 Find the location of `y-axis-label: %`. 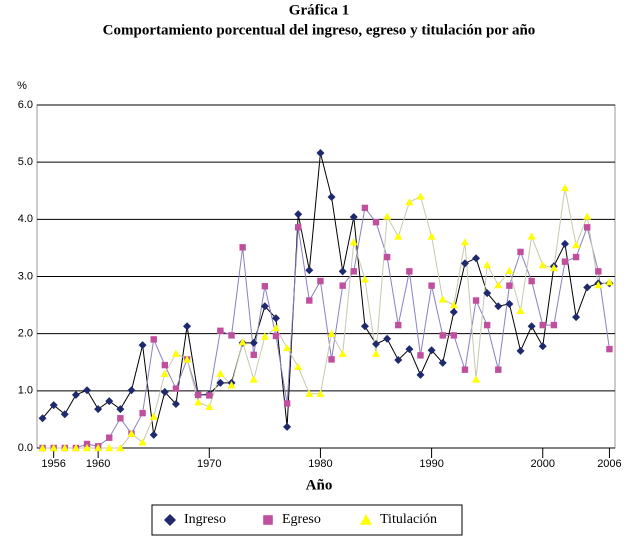

y-axis-label: % is located at coordinates (22, 86).